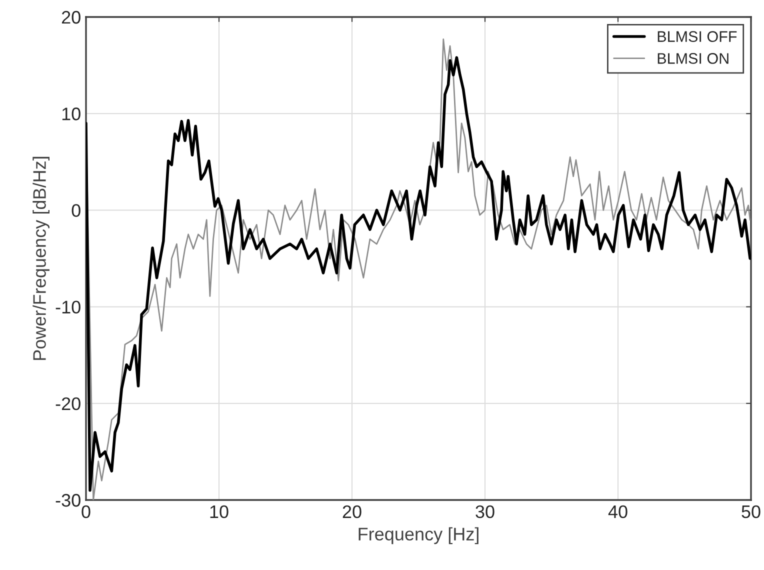  Describe the element at coordinates (618, 511) in the screenshot. I see `x-tick-label: 40` at that location.